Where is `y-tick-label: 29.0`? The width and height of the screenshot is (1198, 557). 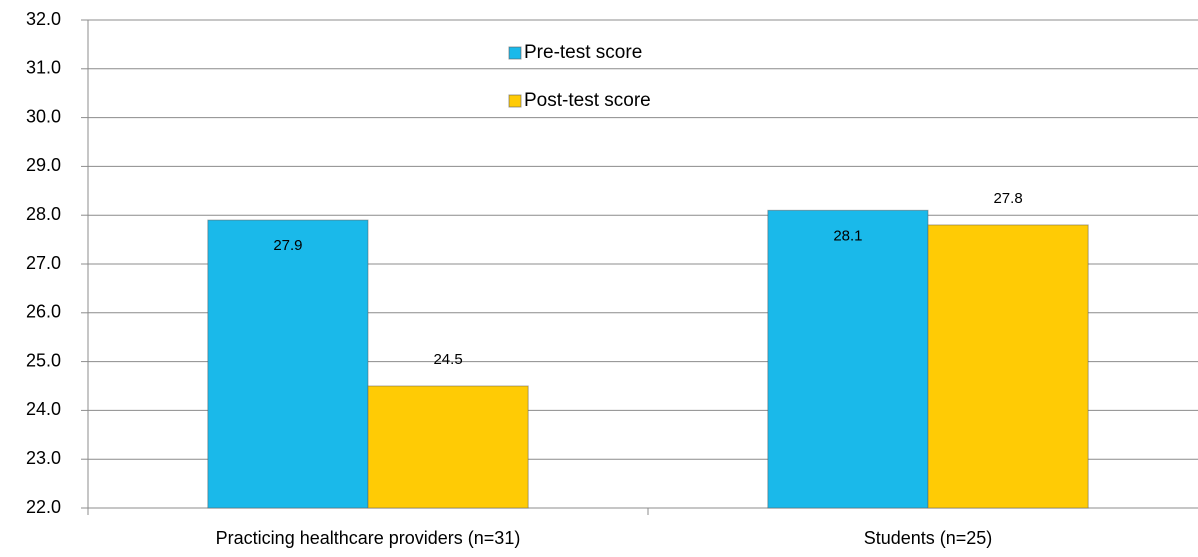 y-tick-label: 29.0 is located at coordinates (43, 165).